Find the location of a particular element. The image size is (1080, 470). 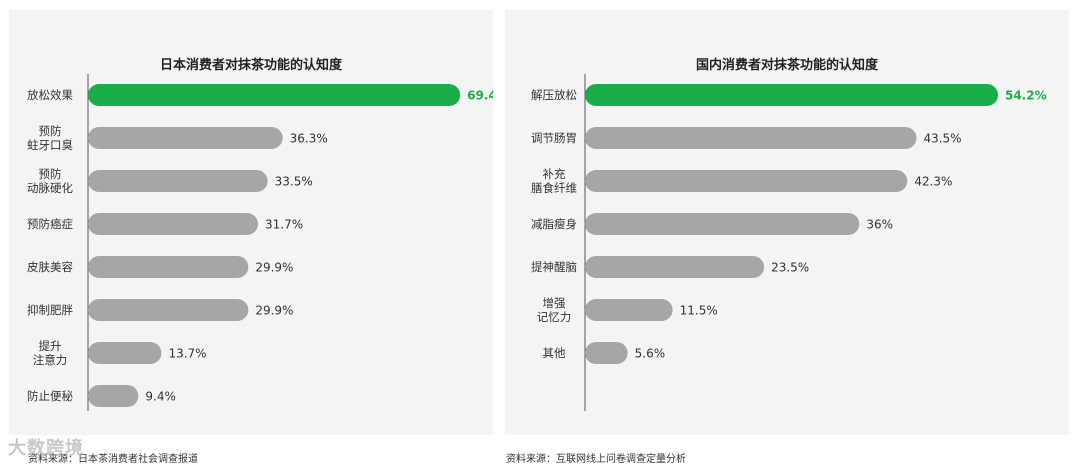

japan-value-label: 33.5% is located at coordinates (294, 182).